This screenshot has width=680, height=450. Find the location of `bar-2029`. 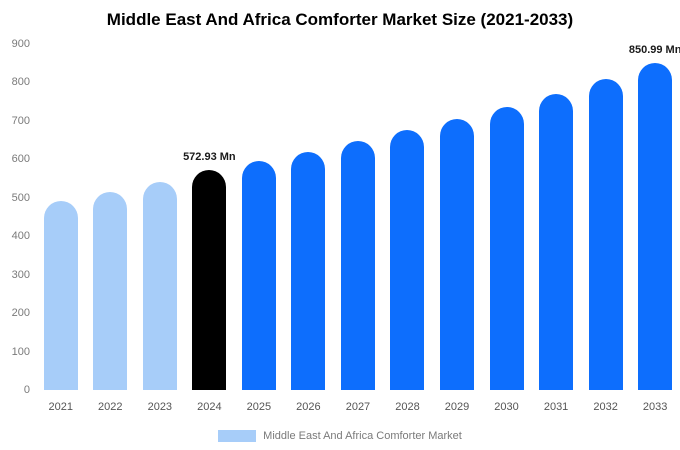

bar-2029 is located at coordinates (457, 254).